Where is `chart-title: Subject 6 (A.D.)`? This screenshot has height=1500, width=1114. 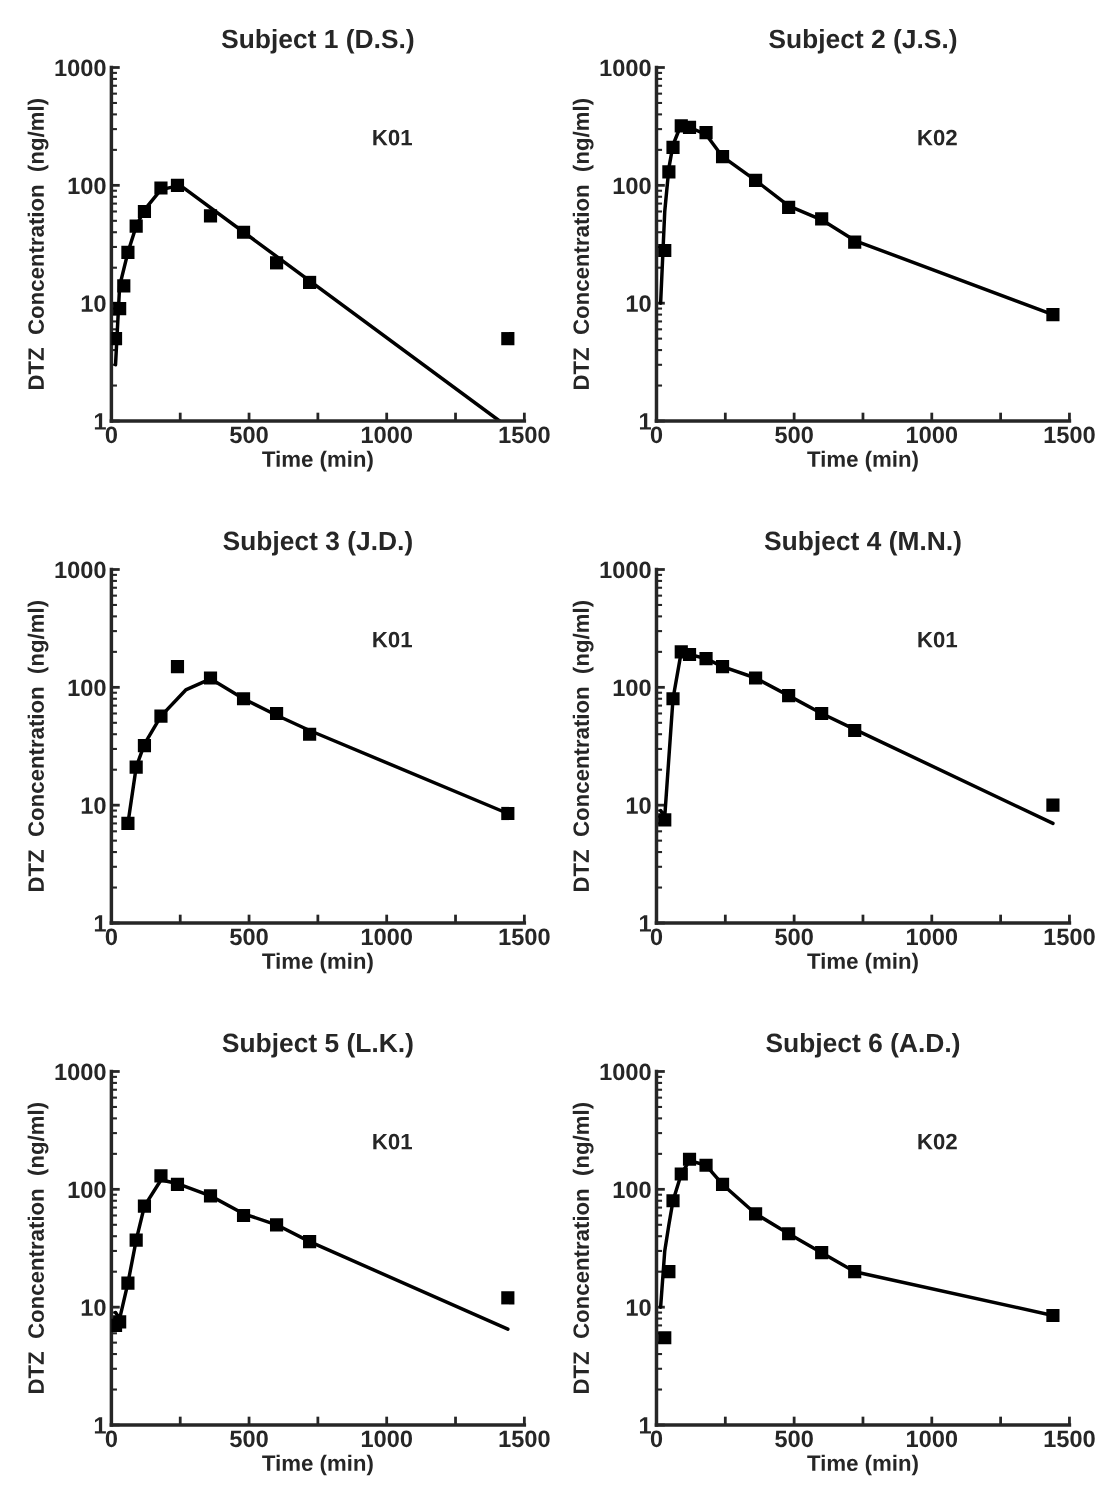
chart-title: Subject 6 (A.D.) is located at coordinates (863, 1045).